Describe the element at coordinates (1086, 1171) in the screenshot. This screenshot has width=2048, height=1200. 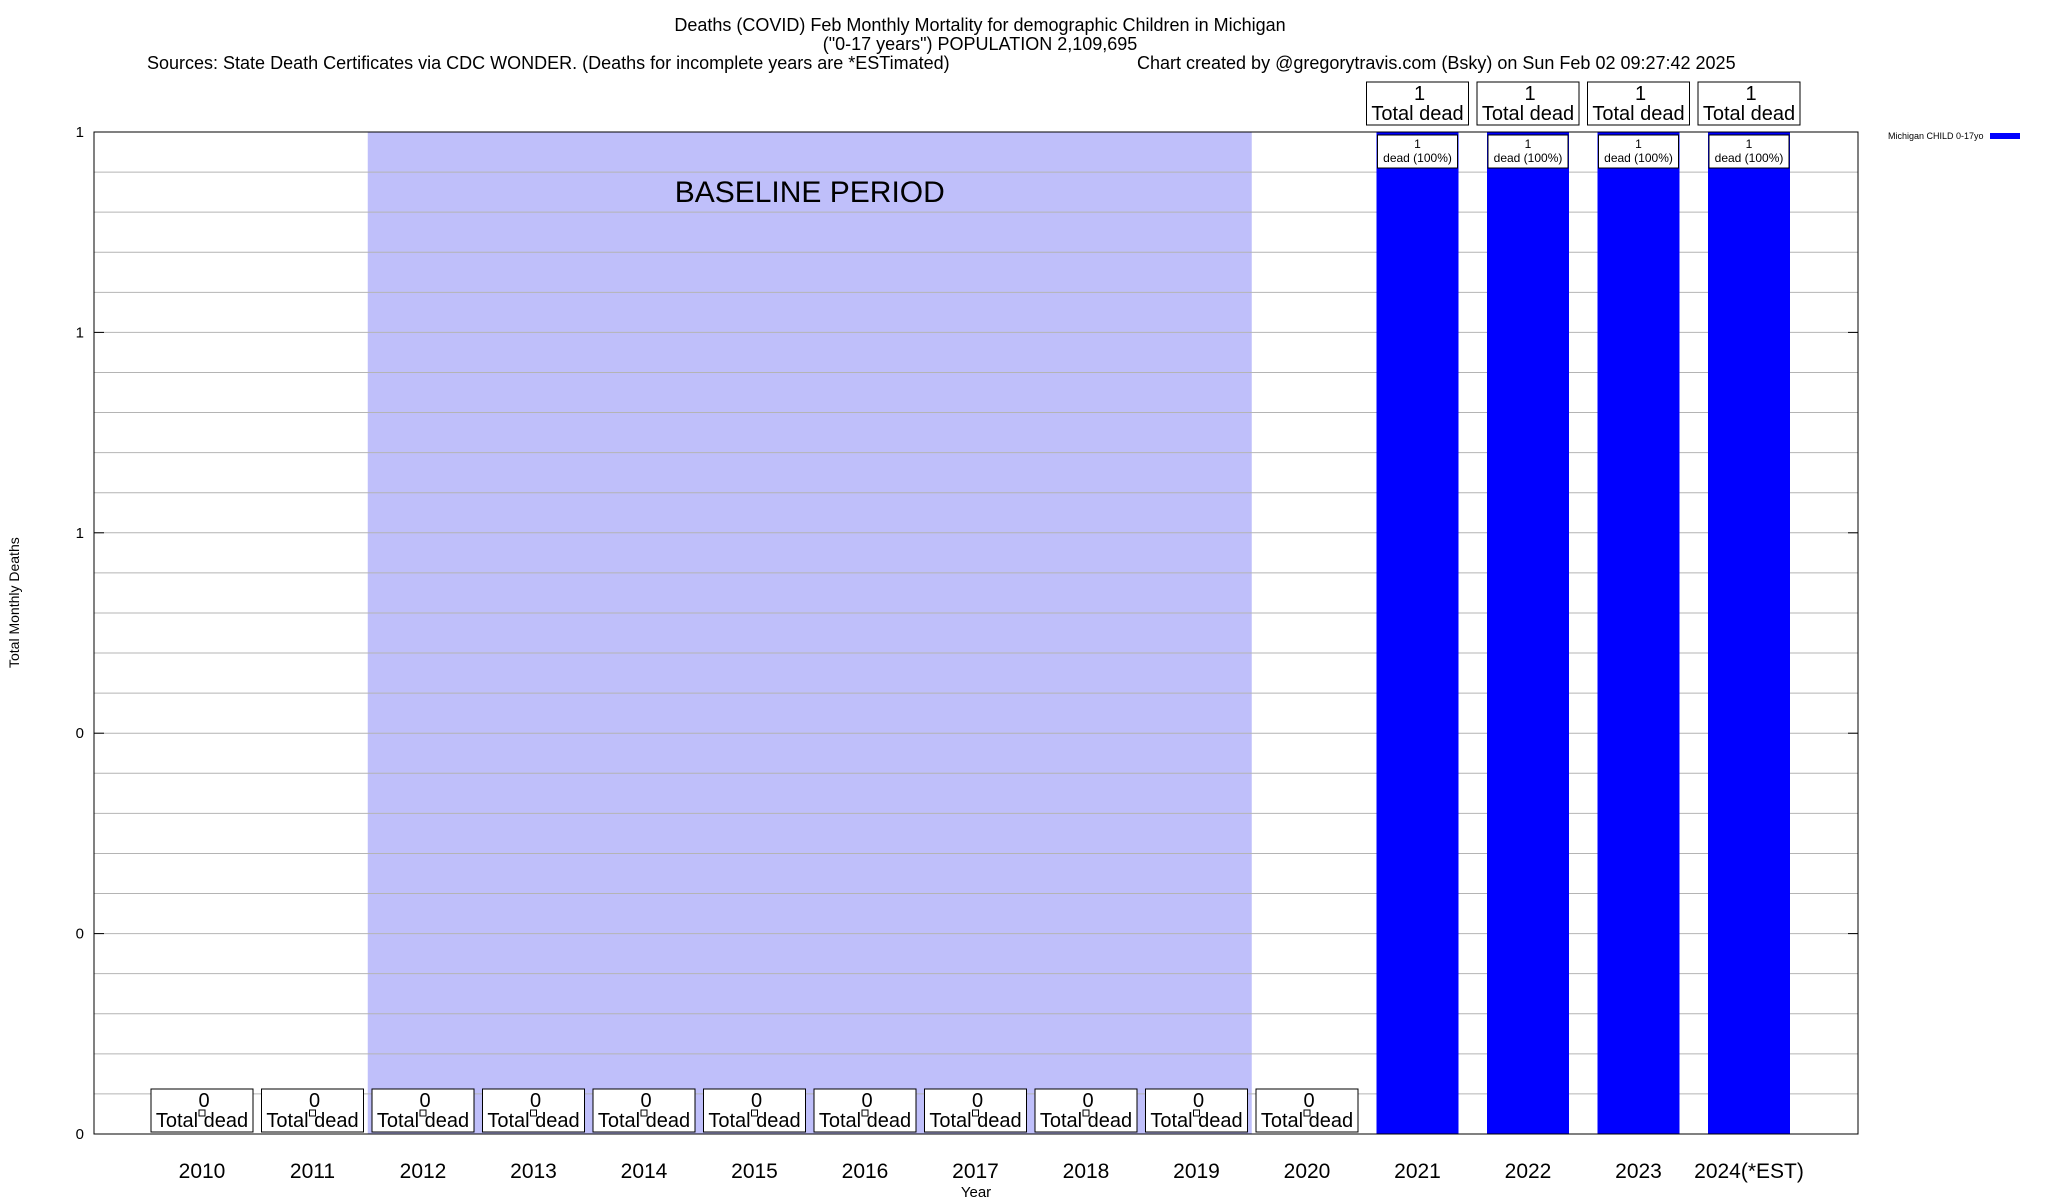
I see `x-tick-label: 2018` at that location.